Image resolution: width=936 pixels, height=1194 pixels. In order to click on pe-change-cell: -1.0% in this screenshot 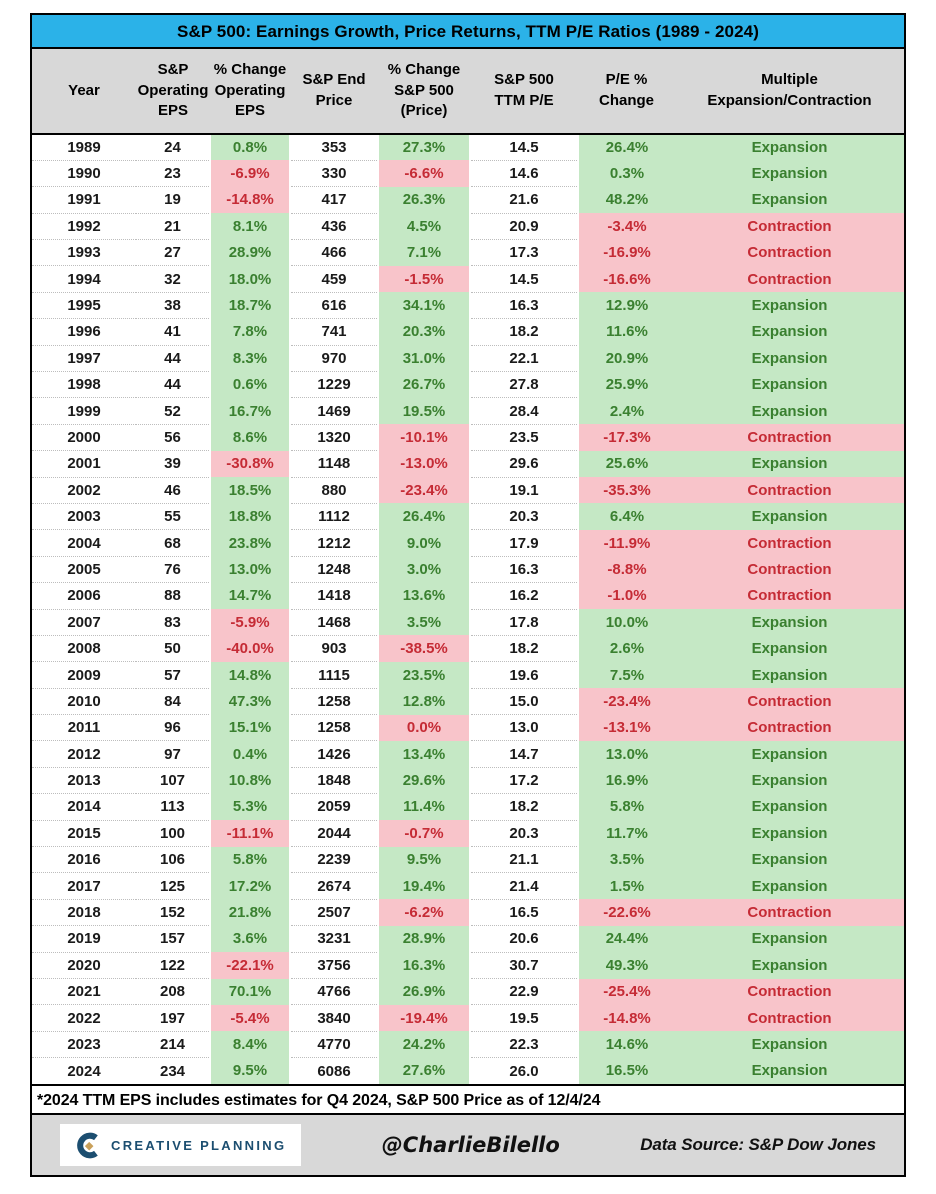, I will do `click(626, 596)`.